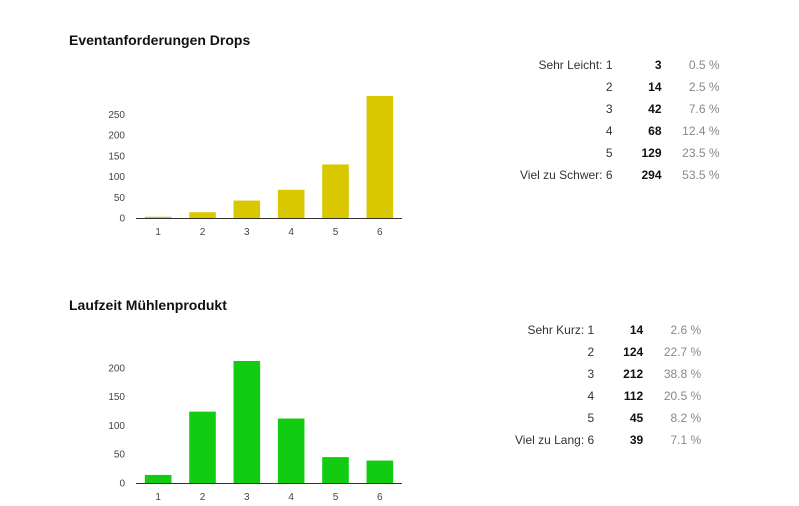 The width and height of the screenshot is (799, 506). What do you see at coordinates (651, 153) in the screenshot?
I see `stats-count: 129` at bounding box center [651, 153].